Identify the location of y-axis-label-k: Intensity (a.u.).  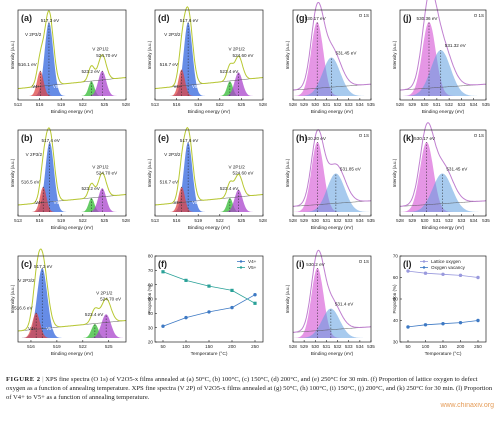
(394, 172).